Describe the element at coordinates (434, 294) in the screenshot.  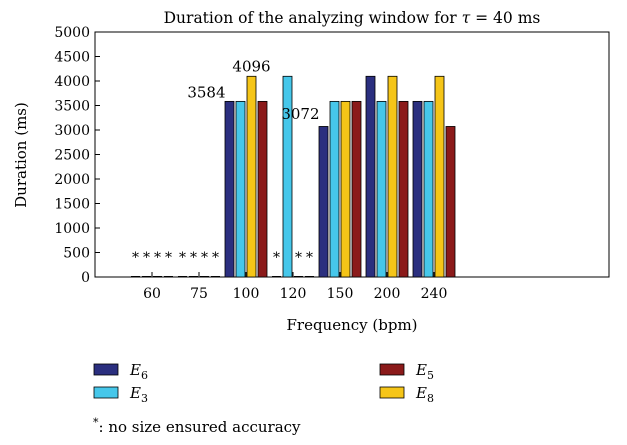
I see `x-tick-label: 240` at that location.